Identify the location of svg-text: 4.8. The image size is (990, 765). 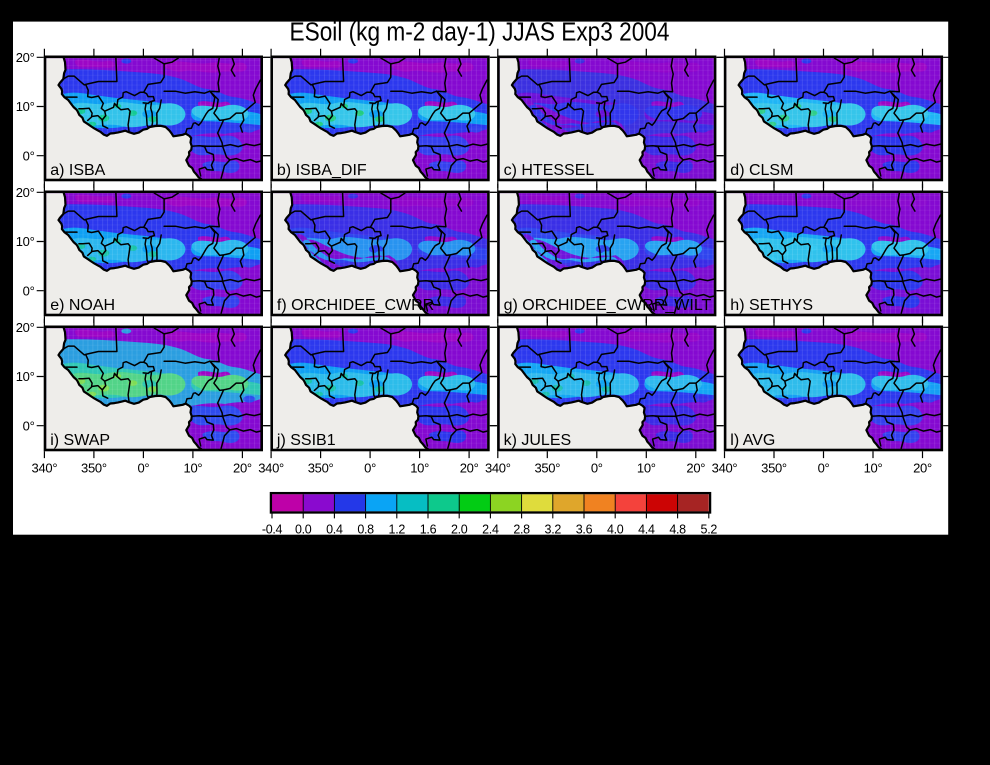
(677, 530).